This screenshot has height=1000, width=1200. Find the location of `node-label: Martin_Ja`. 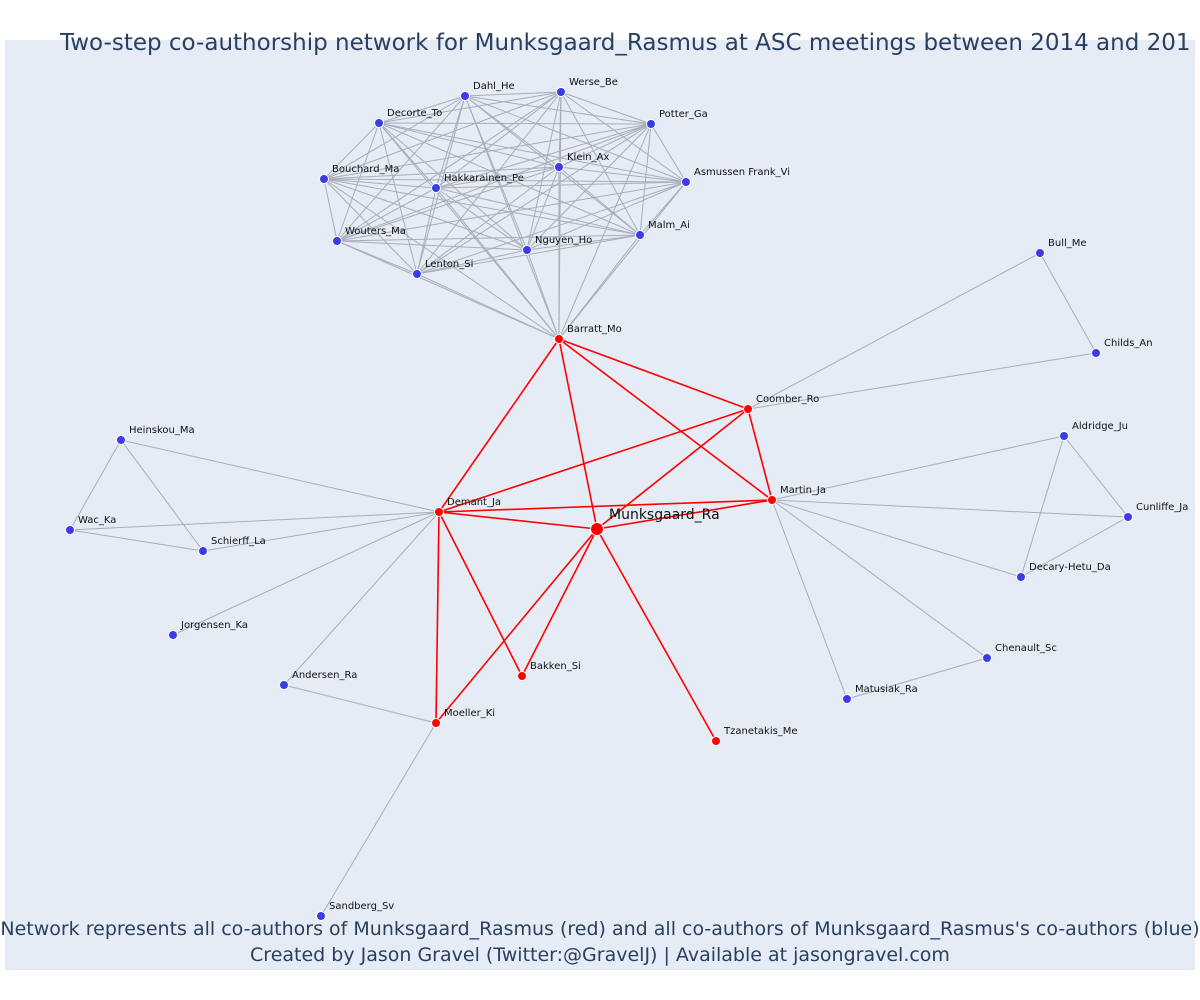

node-label: Martin_Ja is located at coordinates (803, 490).